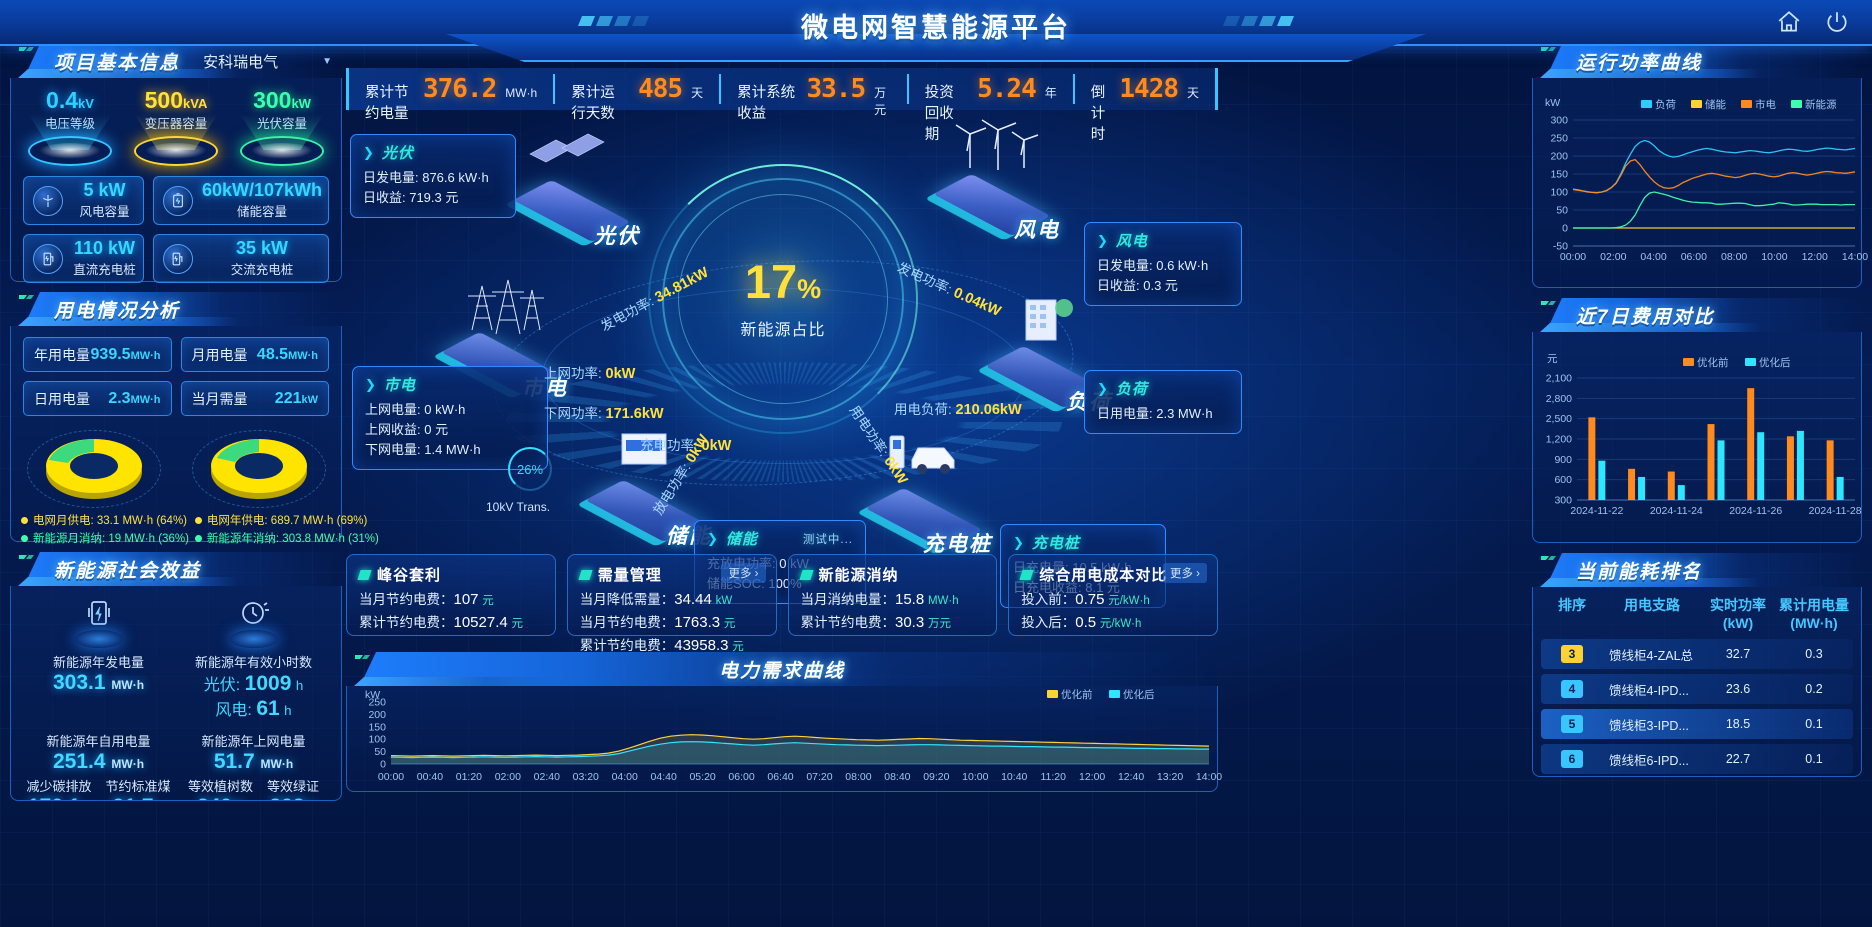  Describe the element at coordinates (922, 454) in the screenshot. I see `ev-charger-icon` at that location.